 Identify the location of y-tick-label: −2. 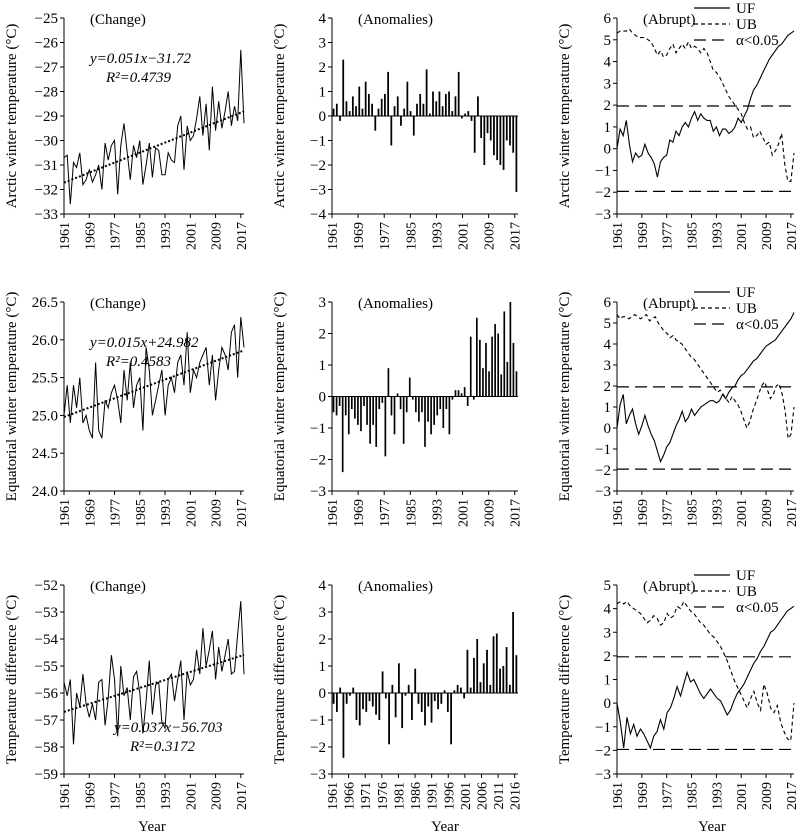
(318, 166).